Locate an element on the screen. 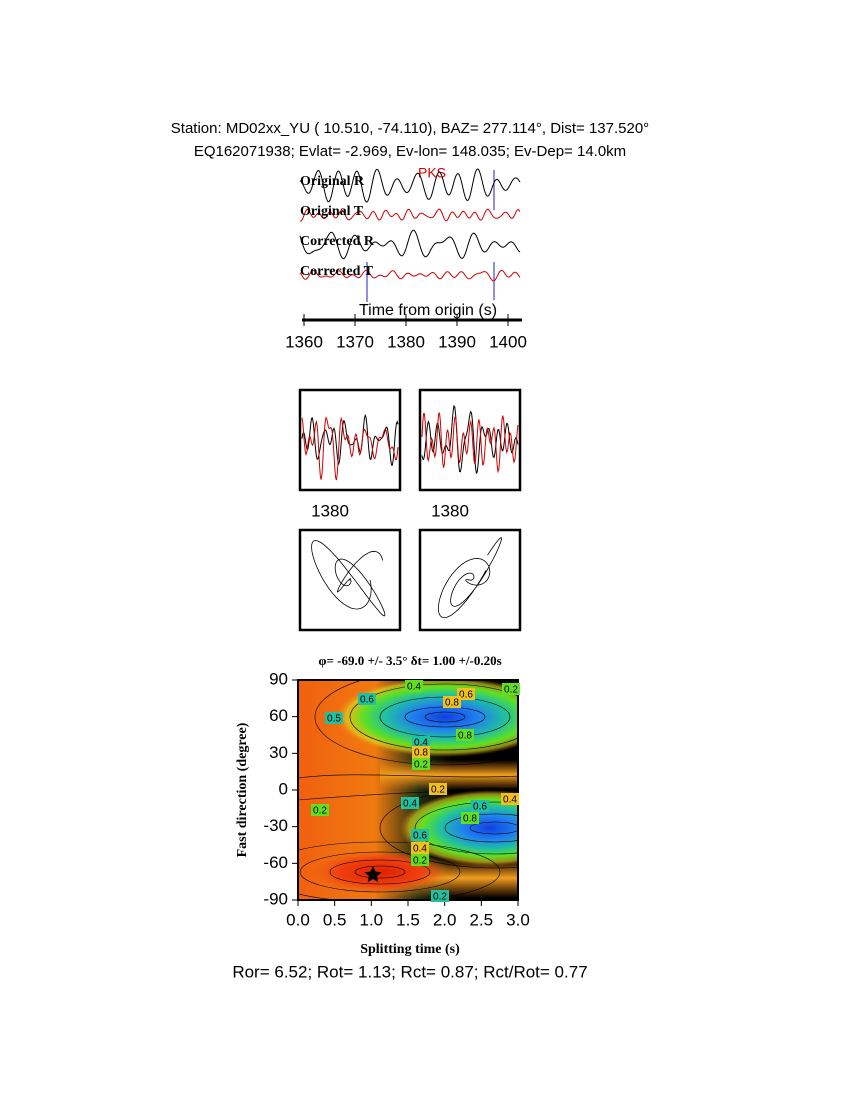 This screenshot has width=850, height=1100. y-axis-label: Fast direction (degree) is located at coordinates (242, 789).